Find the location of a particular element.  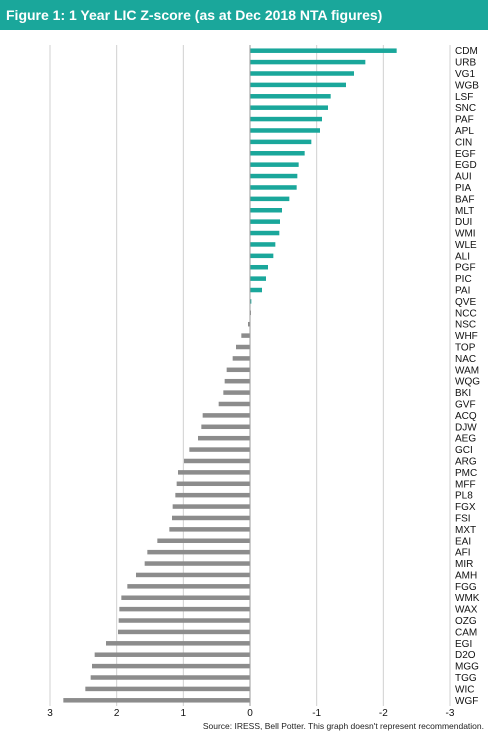

category-label: QVE is located at coordinates (465, 302).